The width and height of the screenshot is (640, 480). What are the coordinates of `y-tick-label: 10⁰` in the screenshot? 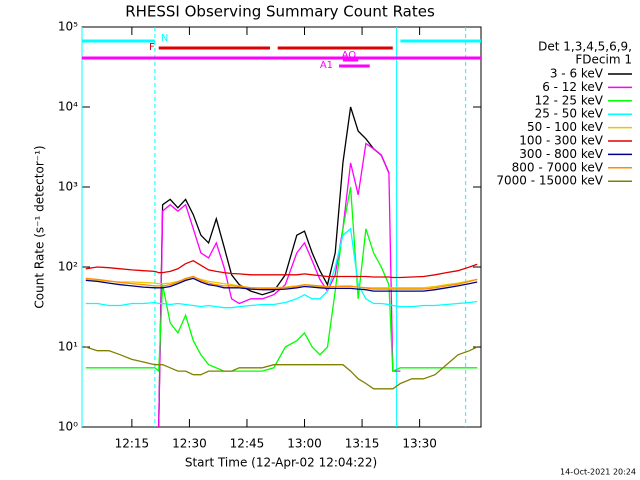 It's located at (68, 427).